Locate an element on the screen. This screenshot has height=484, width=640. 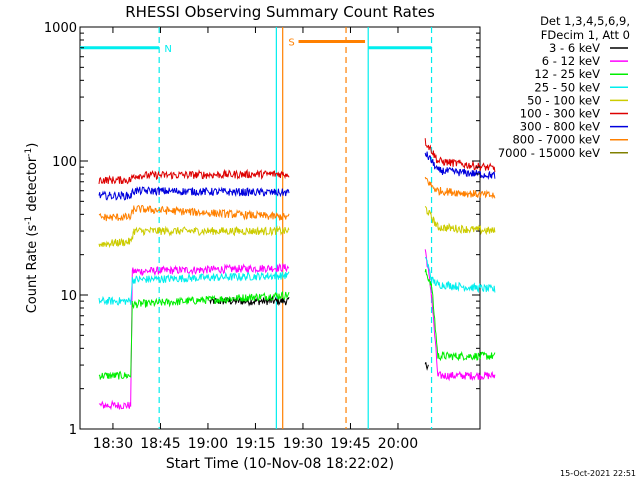
x-tick-label-5: 19:45 is located at coordinates (350, 444).